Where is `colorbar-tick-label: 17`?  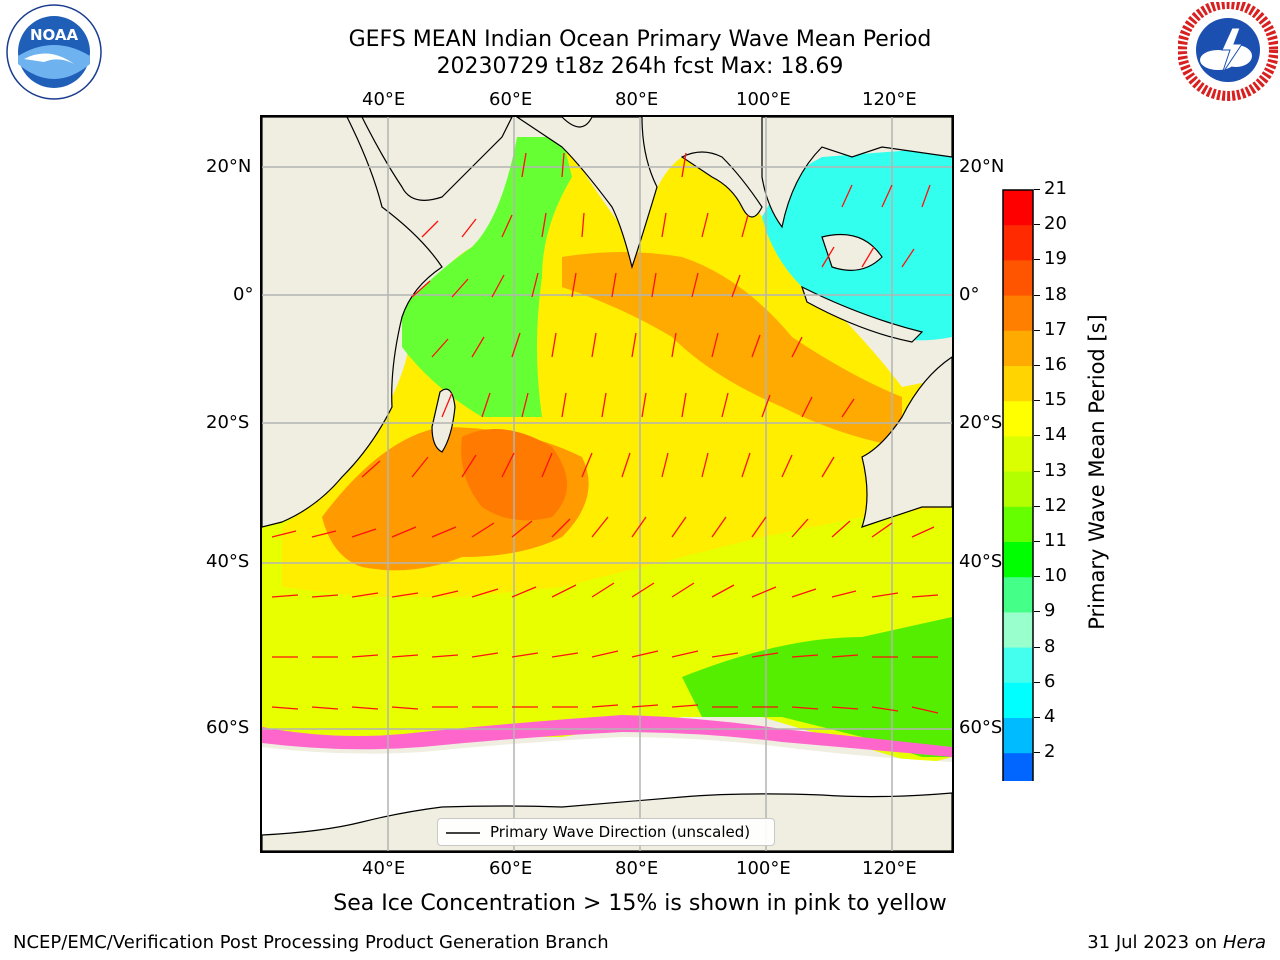 colorbar-tick-label: 17 is located at coordinates (1055, 329).